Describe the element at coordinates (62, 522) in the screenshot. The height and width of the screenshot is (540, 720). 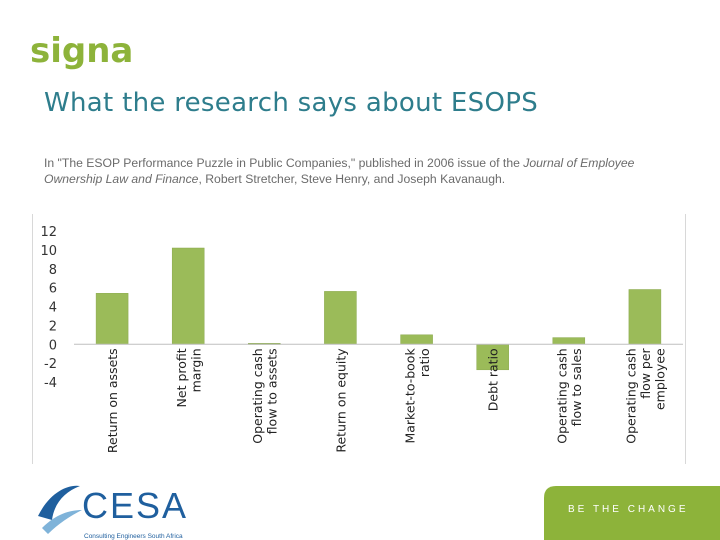
I see `cesa-swoosh-accent-icon` at that location.